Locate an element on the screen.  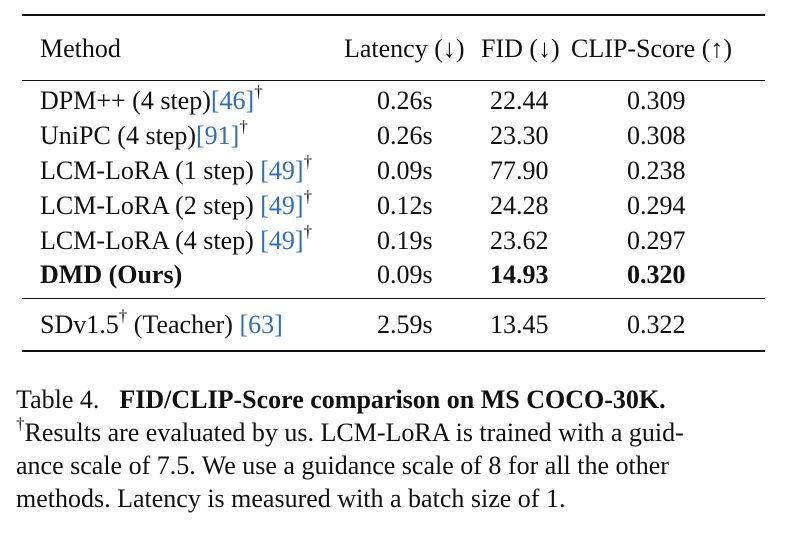
header-latency: Latency (↓) is located at coordinates (404, 48).